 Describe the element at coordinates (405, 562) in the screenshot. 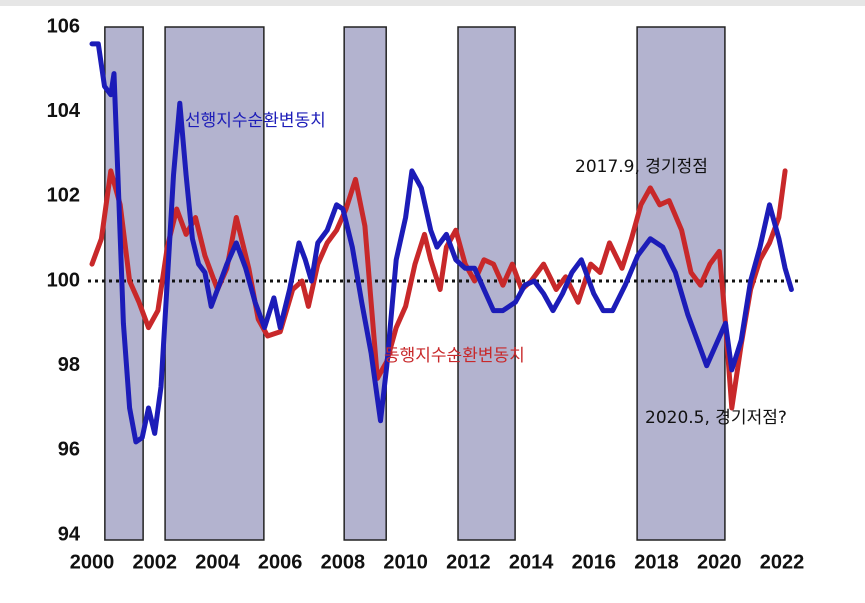

I see `x-tick-label: 2010` at that location.